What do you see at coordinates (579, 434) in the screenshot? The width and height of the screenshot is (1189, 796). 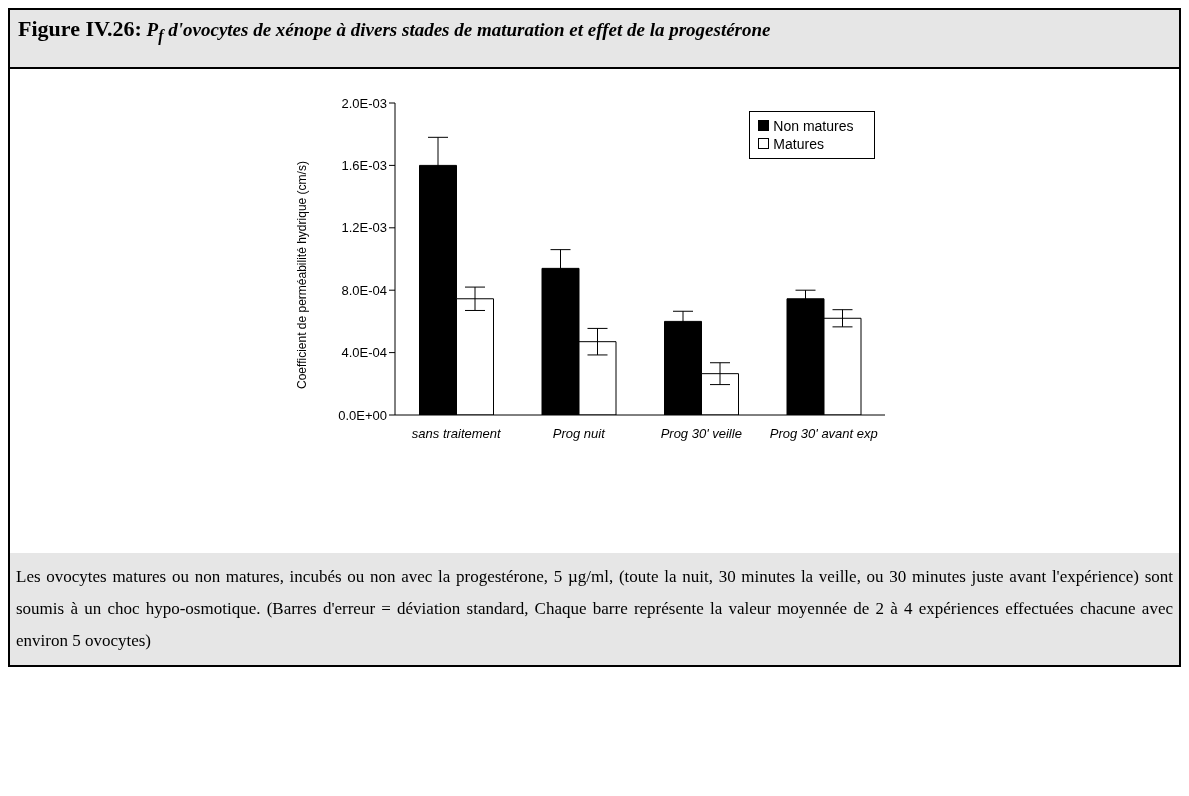 I see `x-tick-label: Prog nuit` at bounding box center [579, 434].